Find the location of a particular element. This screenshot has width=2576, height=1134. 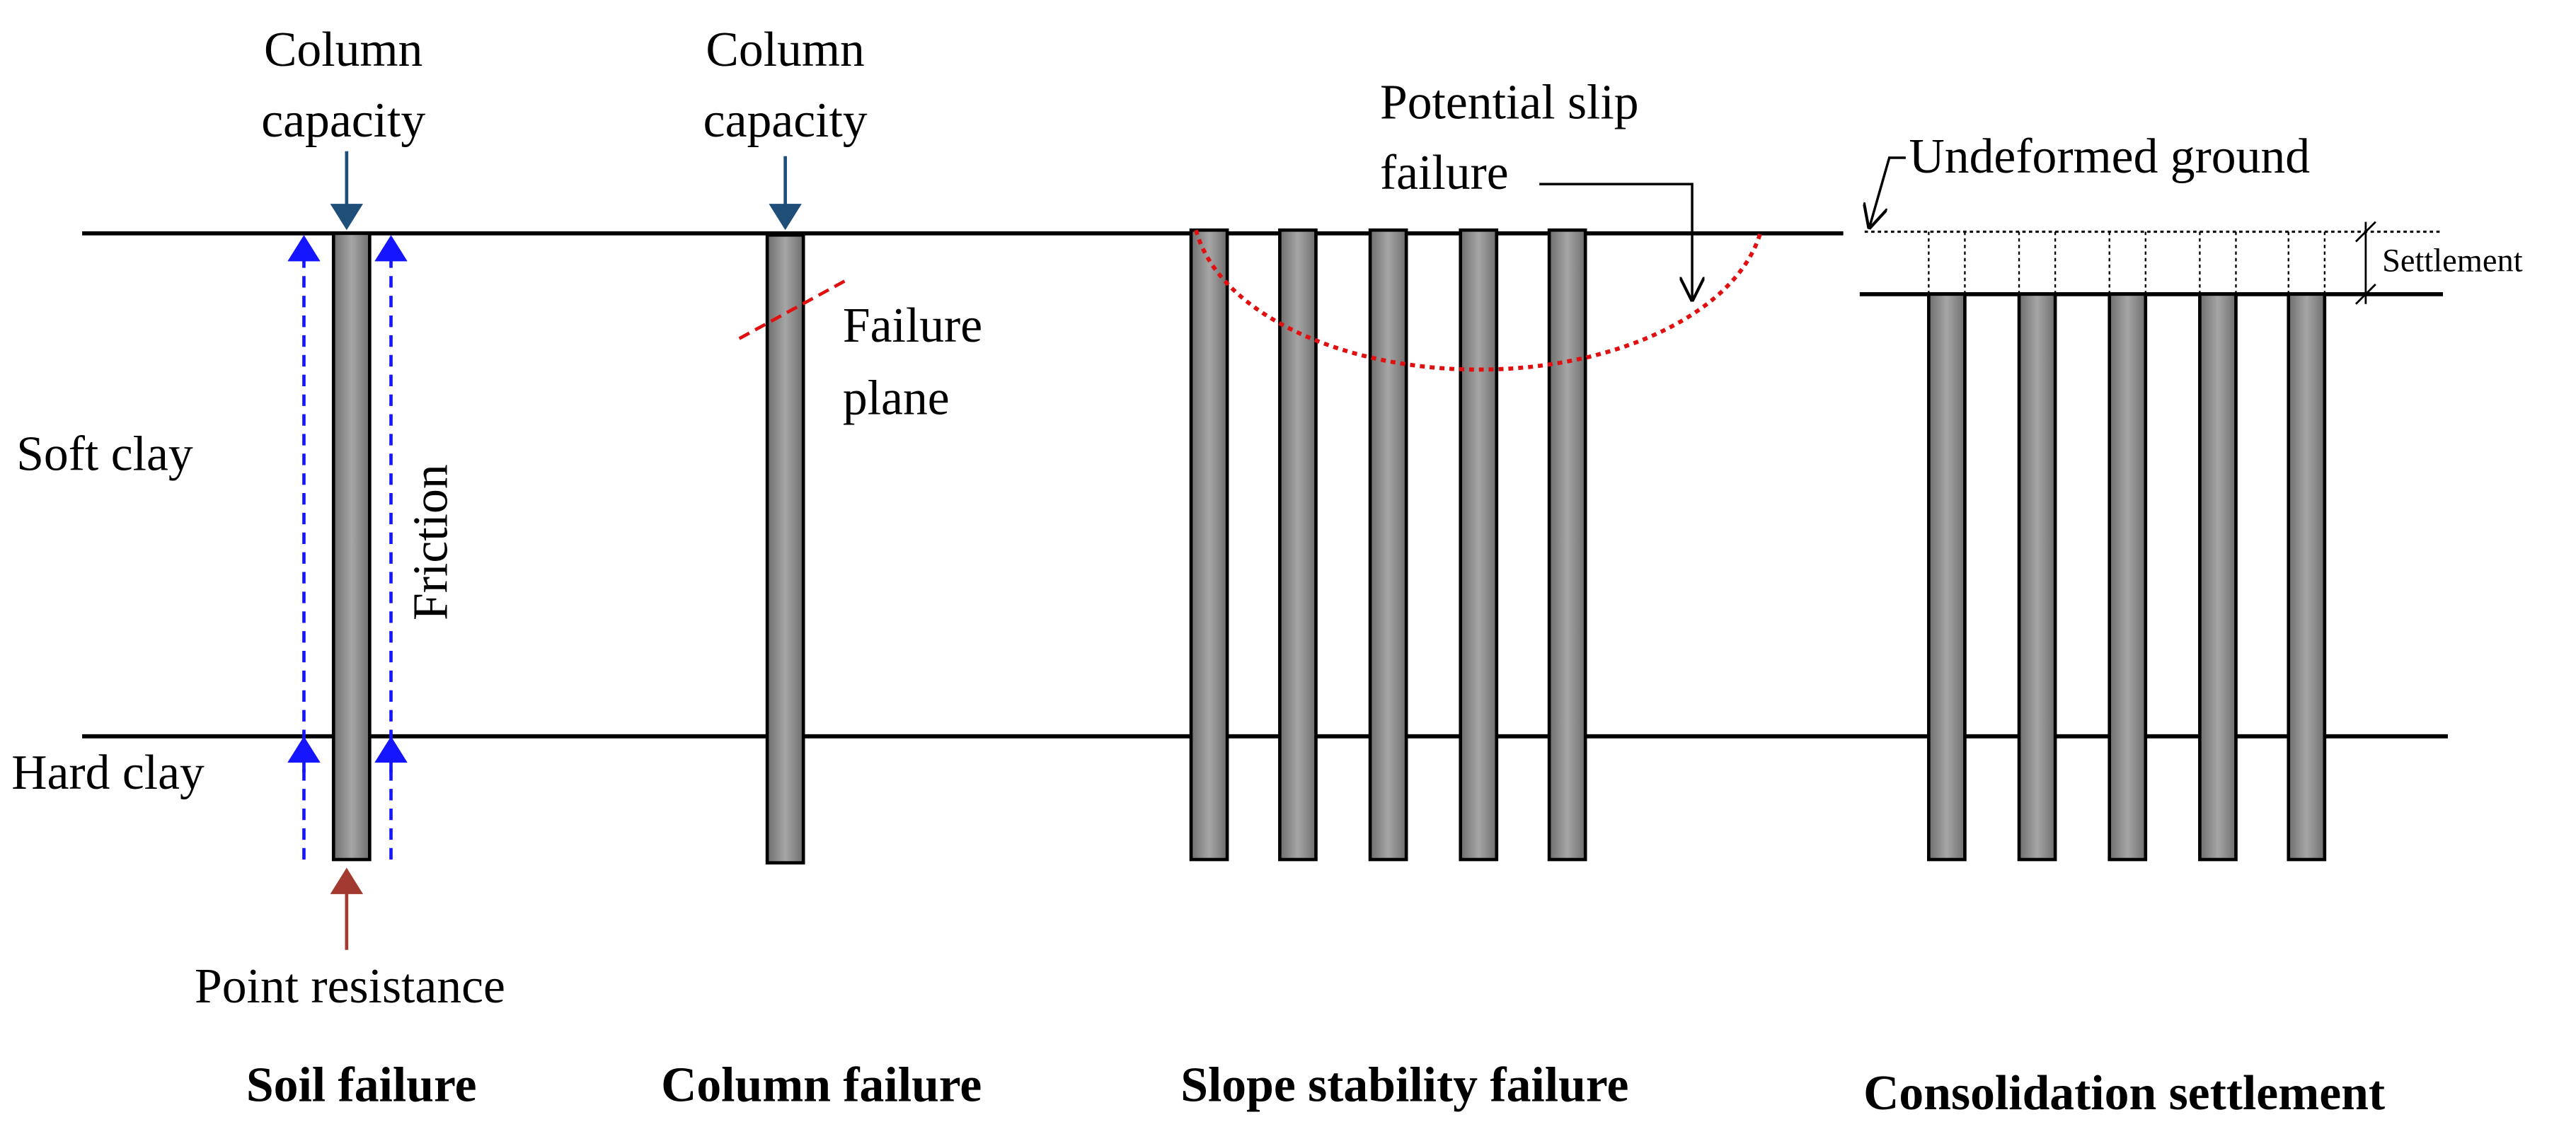

ground-label: Undeformed ground is located at coordinates (2110, 156).